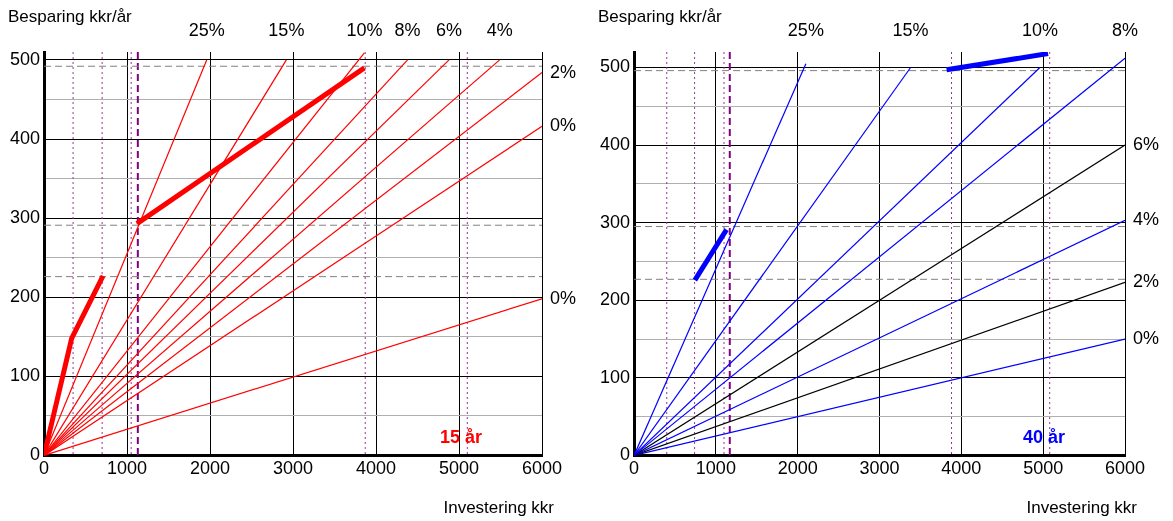 This screenshot has height=521, width=1173. I want to click on annotation: 40 år, so click(1043, 437).